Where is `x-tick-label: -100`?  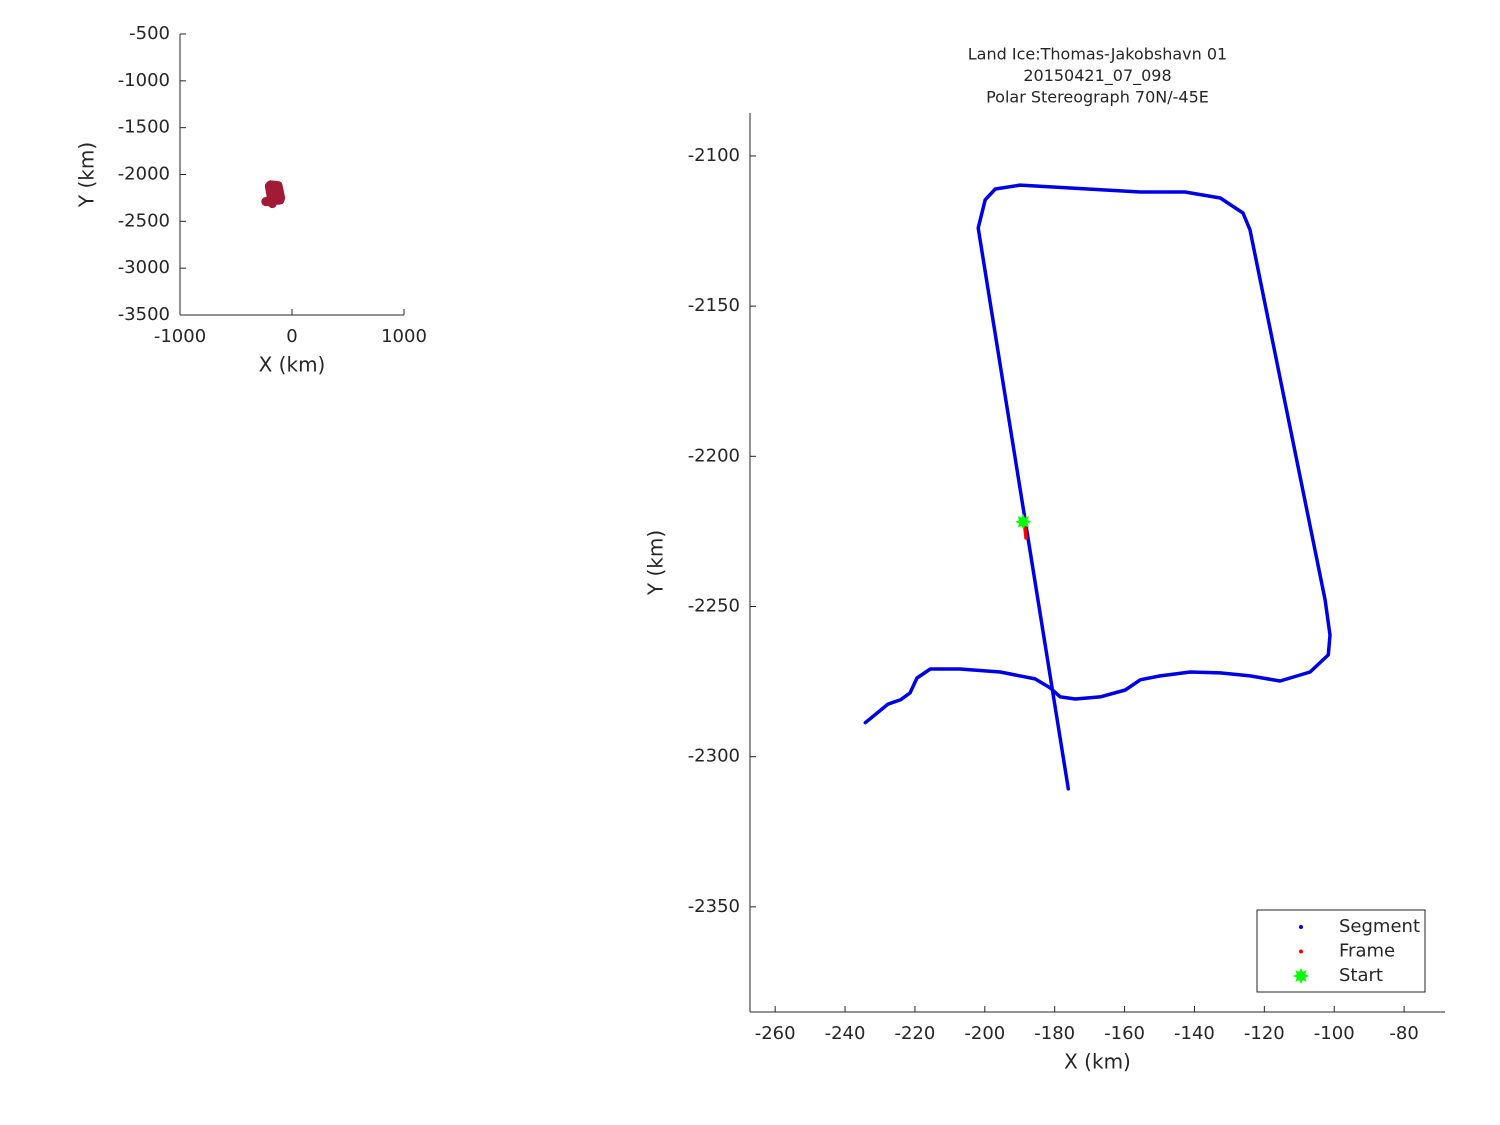
x-tick-label: -100 is located at coordinates (1334, 1033).